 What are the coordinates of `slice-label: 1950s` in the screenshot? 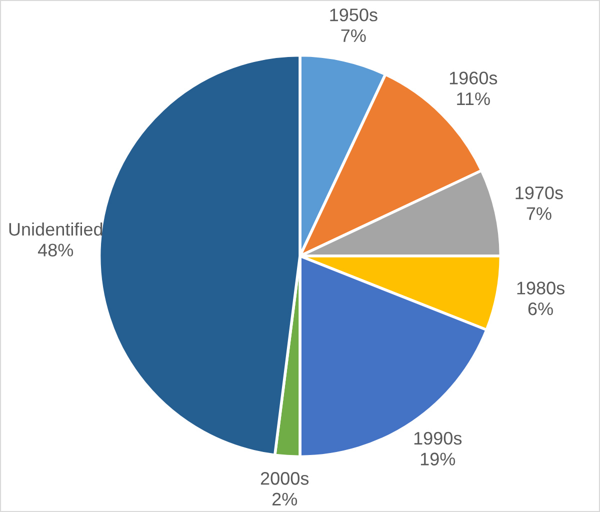 It's located at (354, 15).